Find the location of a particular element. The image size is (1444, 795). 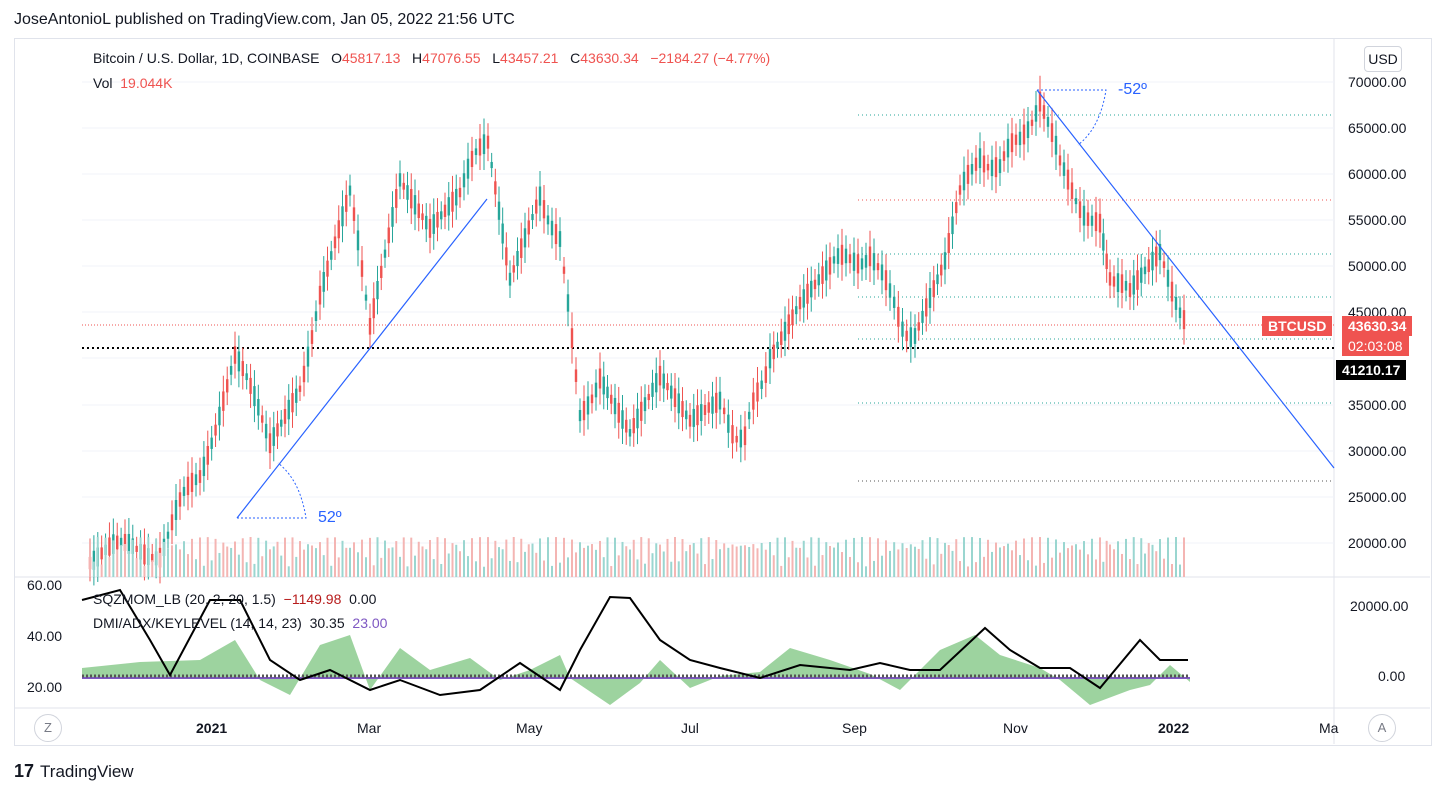

auto-scale-button: A is located at coordinates (1382, 728).